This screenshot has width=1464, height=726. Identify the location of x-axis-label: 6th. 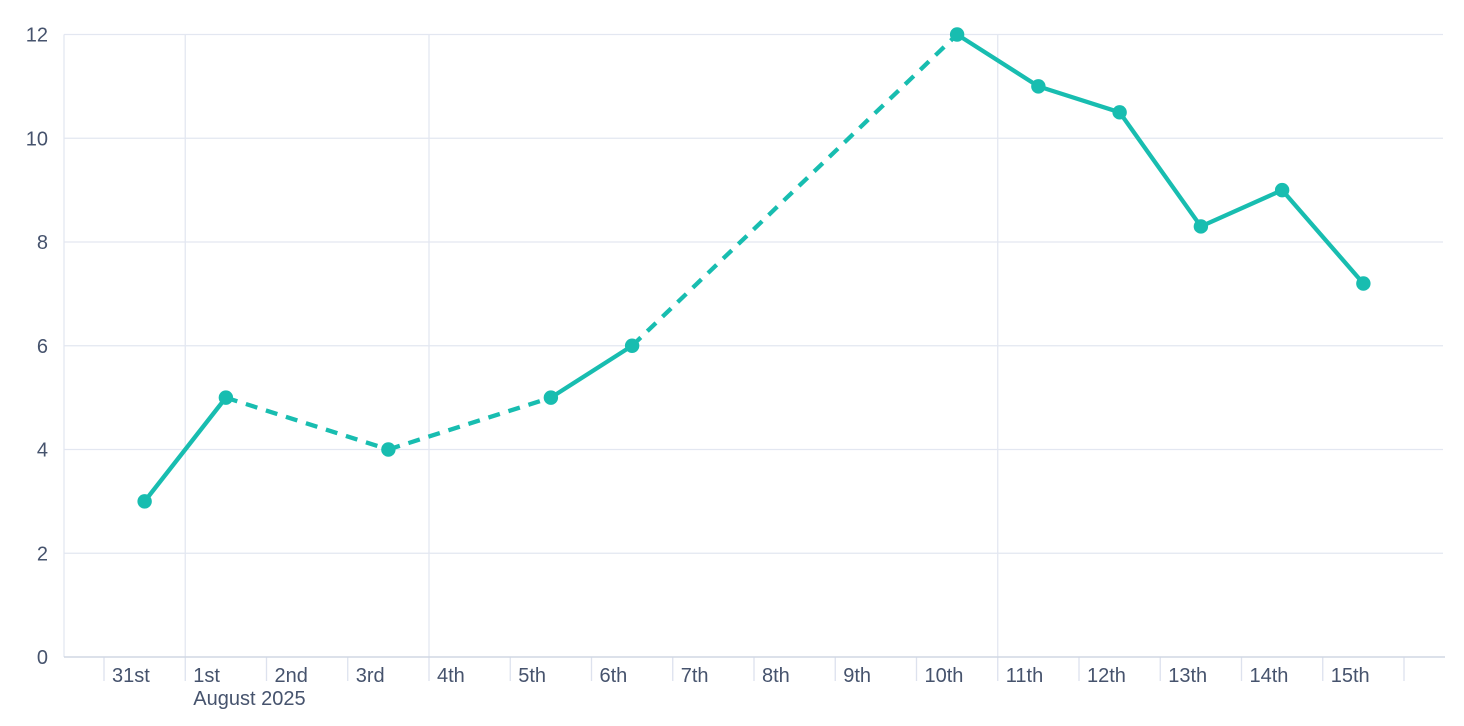
(614, 676).